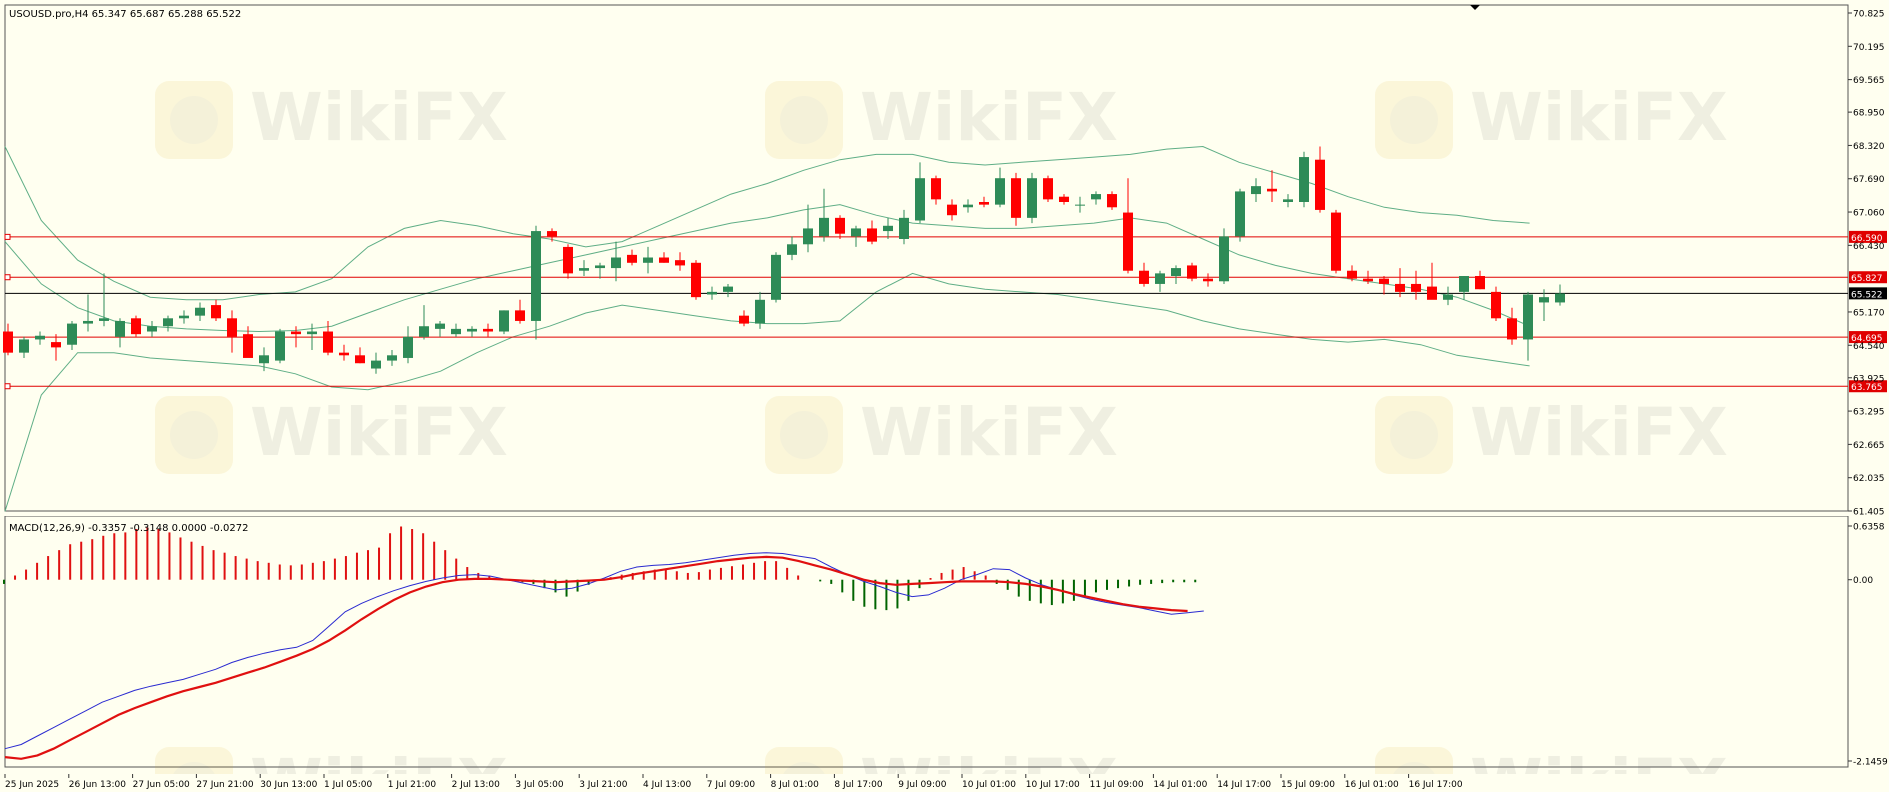  Describe the element at coordinates (1869, 214) in the screenshot. I see `price-axis-label: 67.060` at that location.